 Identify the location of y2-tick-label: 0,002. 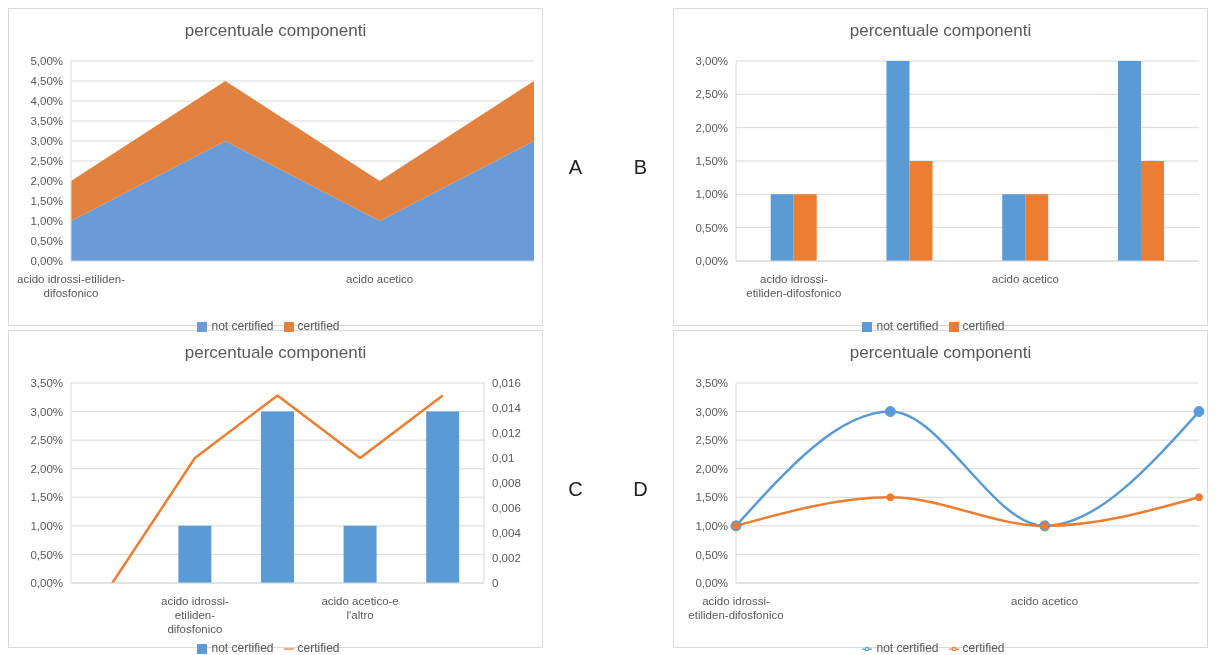
(506, 558).